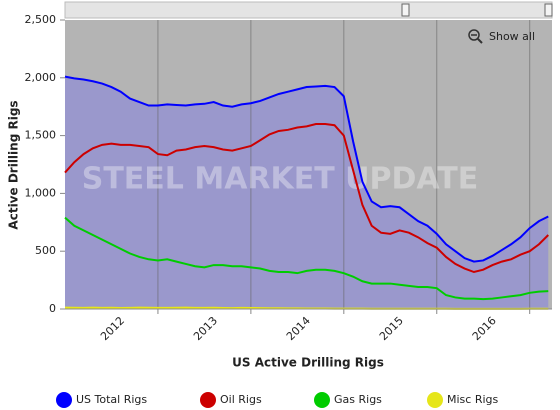 This screenshot has height=410, width=560. Describe the element at coordinates (45, 250) in the screenshot. I see `y-tick-label: 500` at that location.